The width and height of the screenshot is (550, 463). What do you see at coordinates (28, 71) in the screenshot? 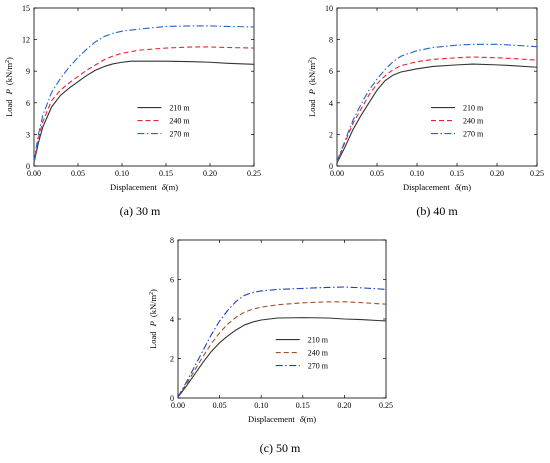
I see `y-tick-label: 9` at bounding box center [28, 71].